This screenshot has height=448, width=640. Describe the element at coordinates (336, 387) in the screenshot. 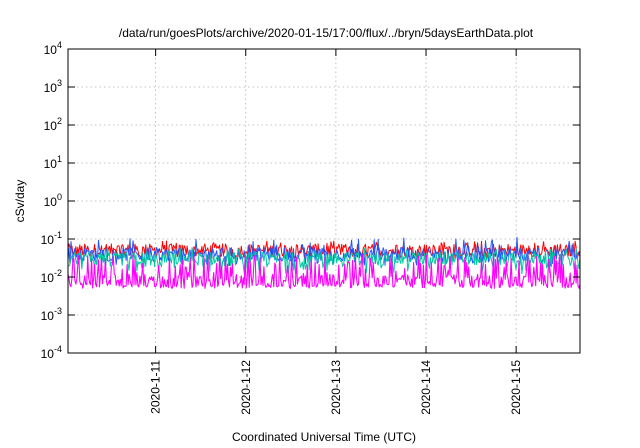

I see `x-tick-label: 2020-1-13` at that location.